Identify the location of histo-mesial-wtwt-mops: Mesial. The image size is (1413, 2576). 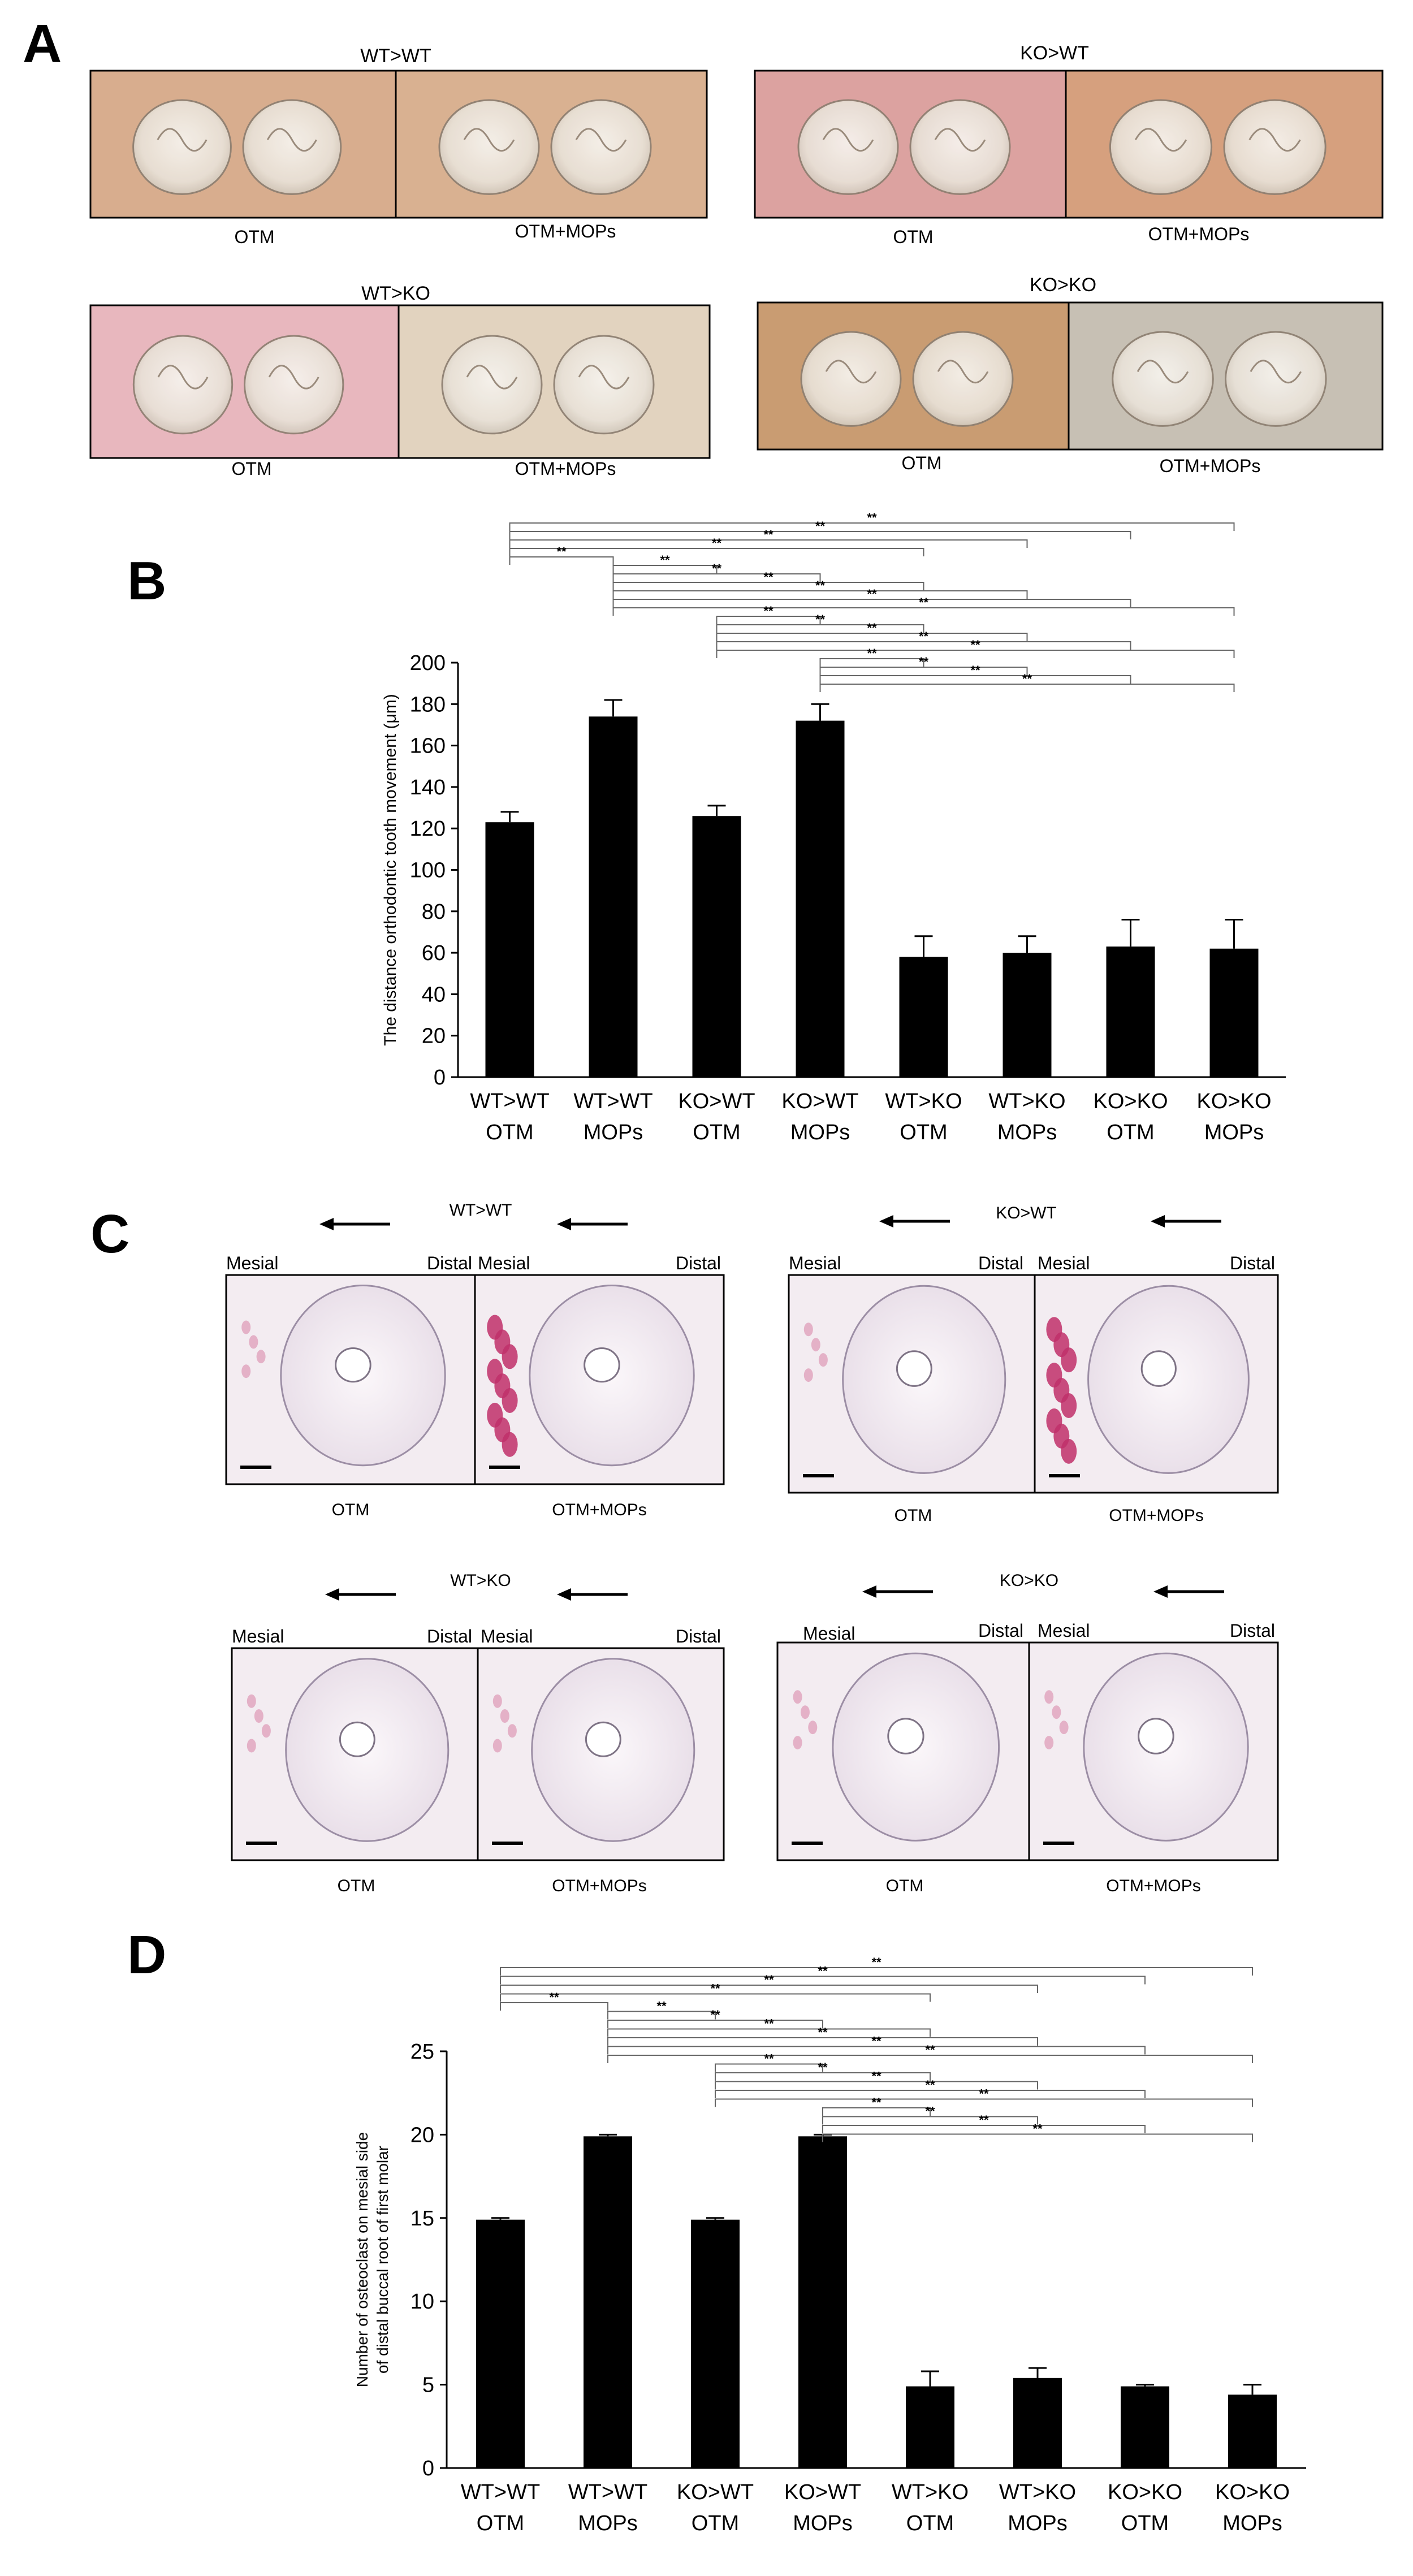
(504, 1263).